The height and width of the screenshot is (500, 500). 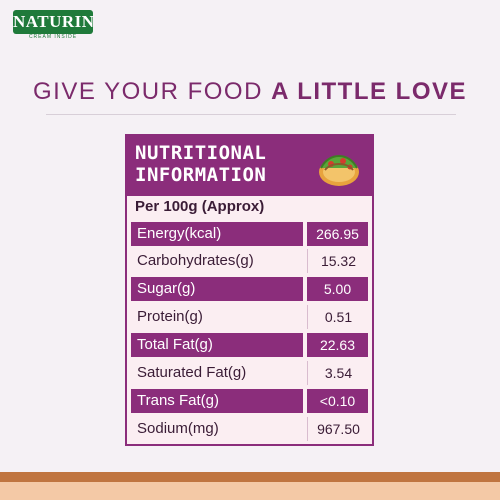 I want to click on nutrient-value: <0.10, so click(x=337, y=401).